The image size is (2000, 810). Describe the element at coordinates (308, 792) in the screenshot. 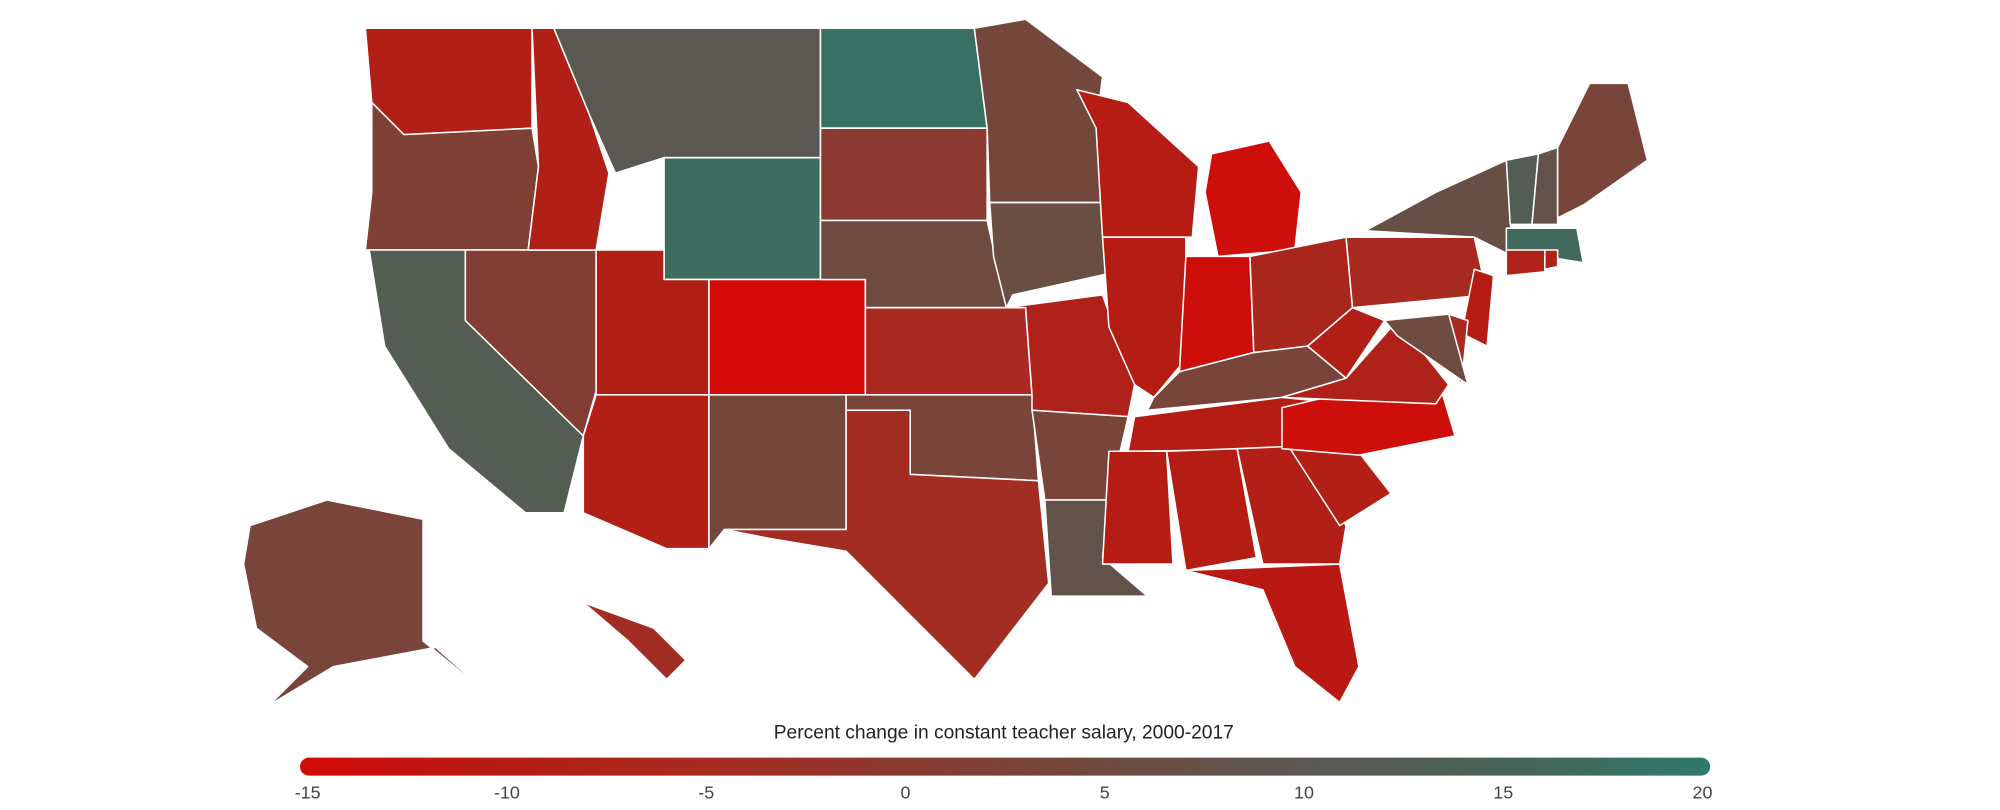

I see `legend-tick-label: -15` at that location.